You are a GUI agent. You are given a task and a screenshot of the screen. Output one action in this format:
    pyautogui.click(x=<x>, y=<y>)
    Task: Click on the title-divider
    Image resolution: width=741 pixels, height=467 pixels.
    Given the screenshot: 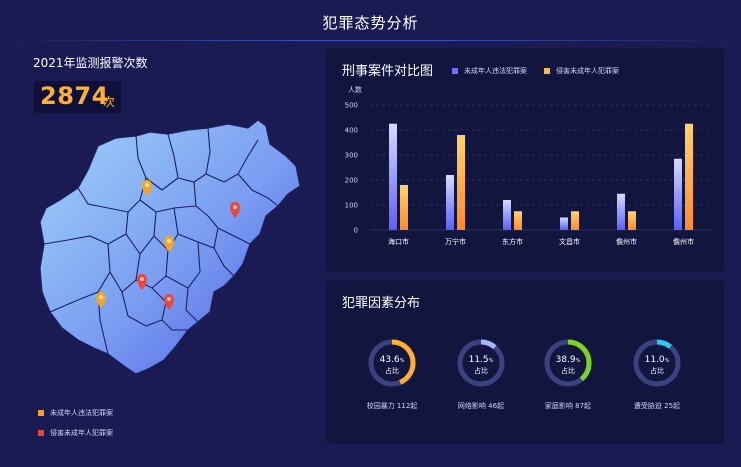 What is the action you would take?
    pyautogui.click(x=370, y=40)
    